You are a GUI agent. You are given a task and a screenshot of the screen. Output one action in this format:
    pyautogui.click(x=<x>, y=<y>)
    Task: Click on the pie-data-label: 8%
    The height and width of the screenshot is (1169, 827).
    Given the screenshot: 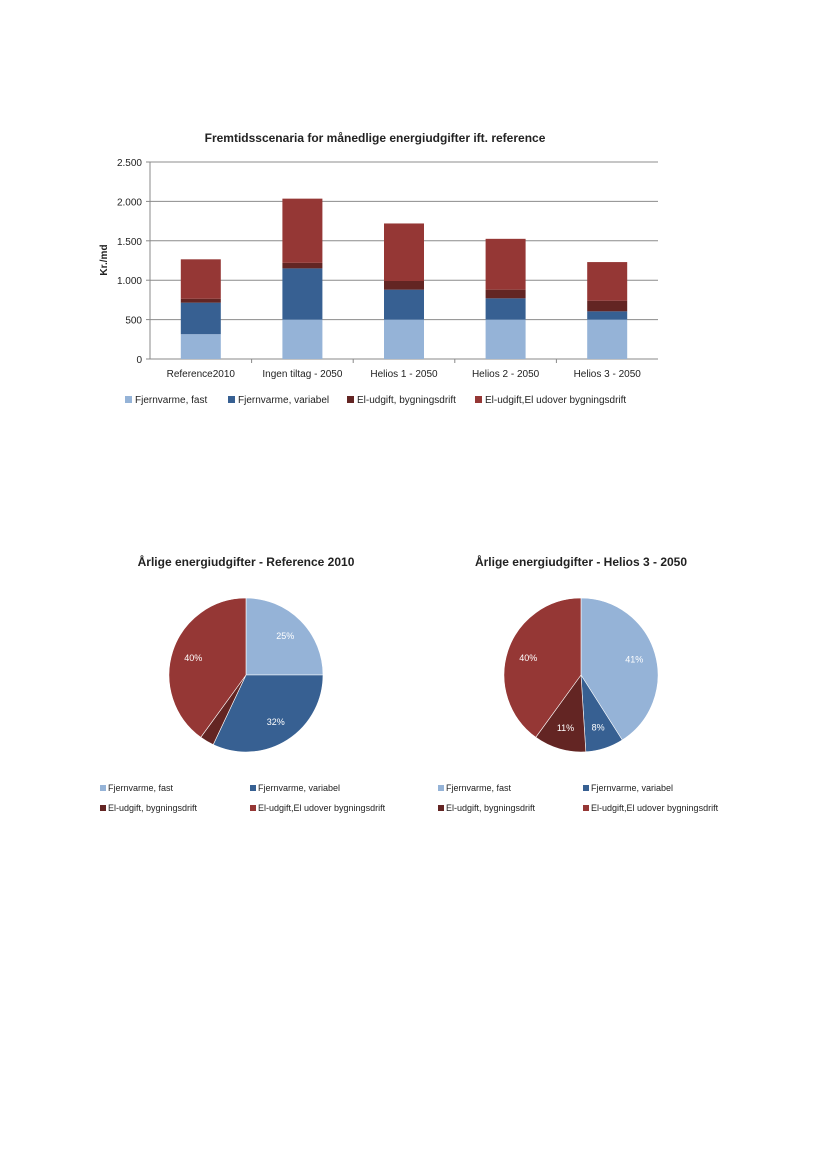 What is the action you would take?
    pyautogui.click(x=598, y=728)
    